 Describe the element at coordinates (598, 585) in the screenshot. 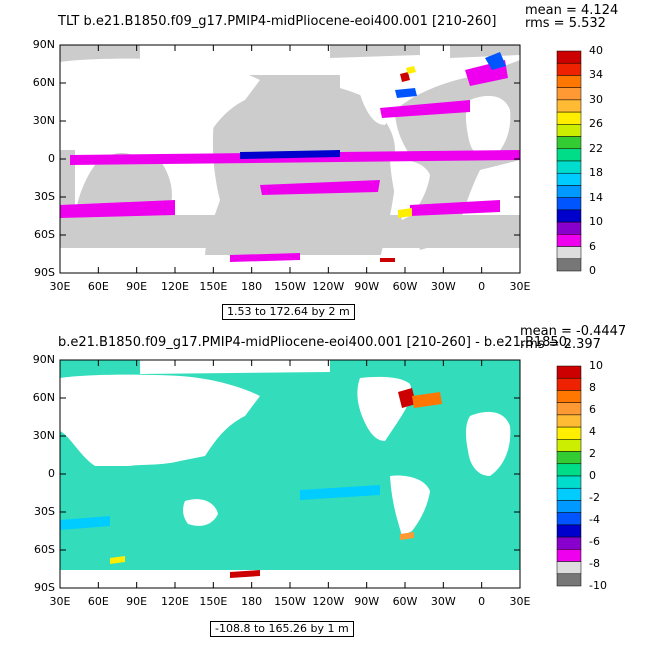

I see `colorbar-label: -10` at that location.